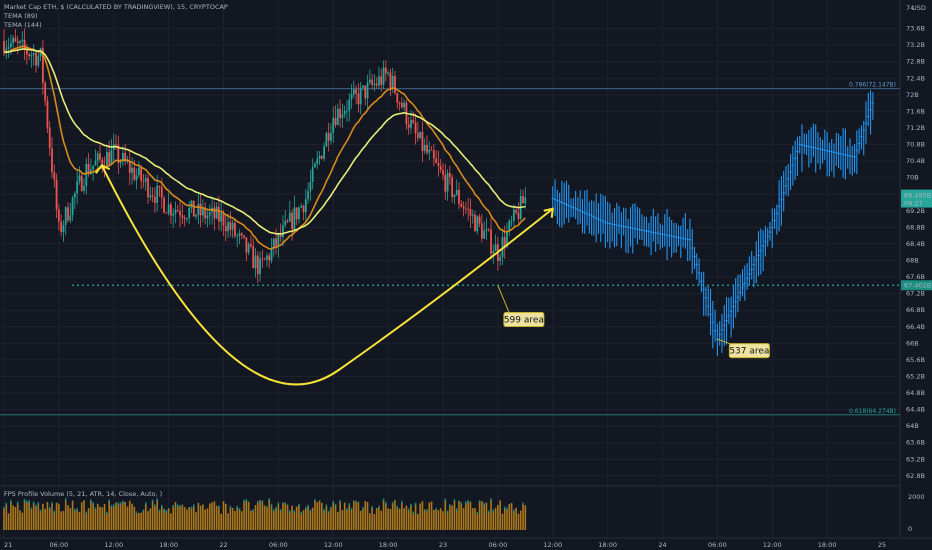  Describe the element at coordinates (912, 178) in the screenshot. I see `price-tick-label: 70B` at that location.